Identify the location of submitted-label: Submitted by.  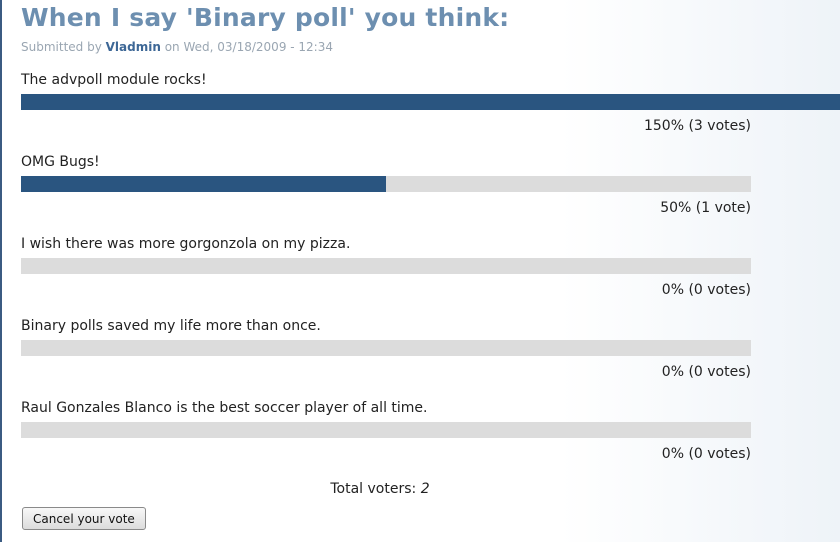
(61, 47).